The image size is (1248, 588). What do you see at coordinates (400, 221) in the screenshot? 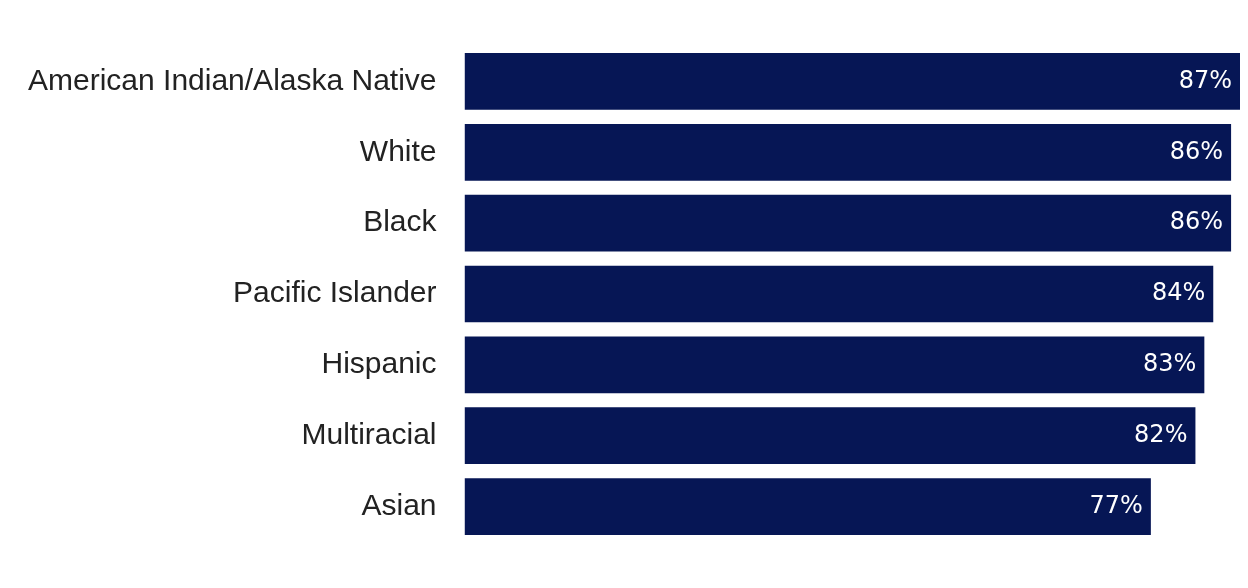
I see `y-tick-label: Black` at bounding box center [400, 221].